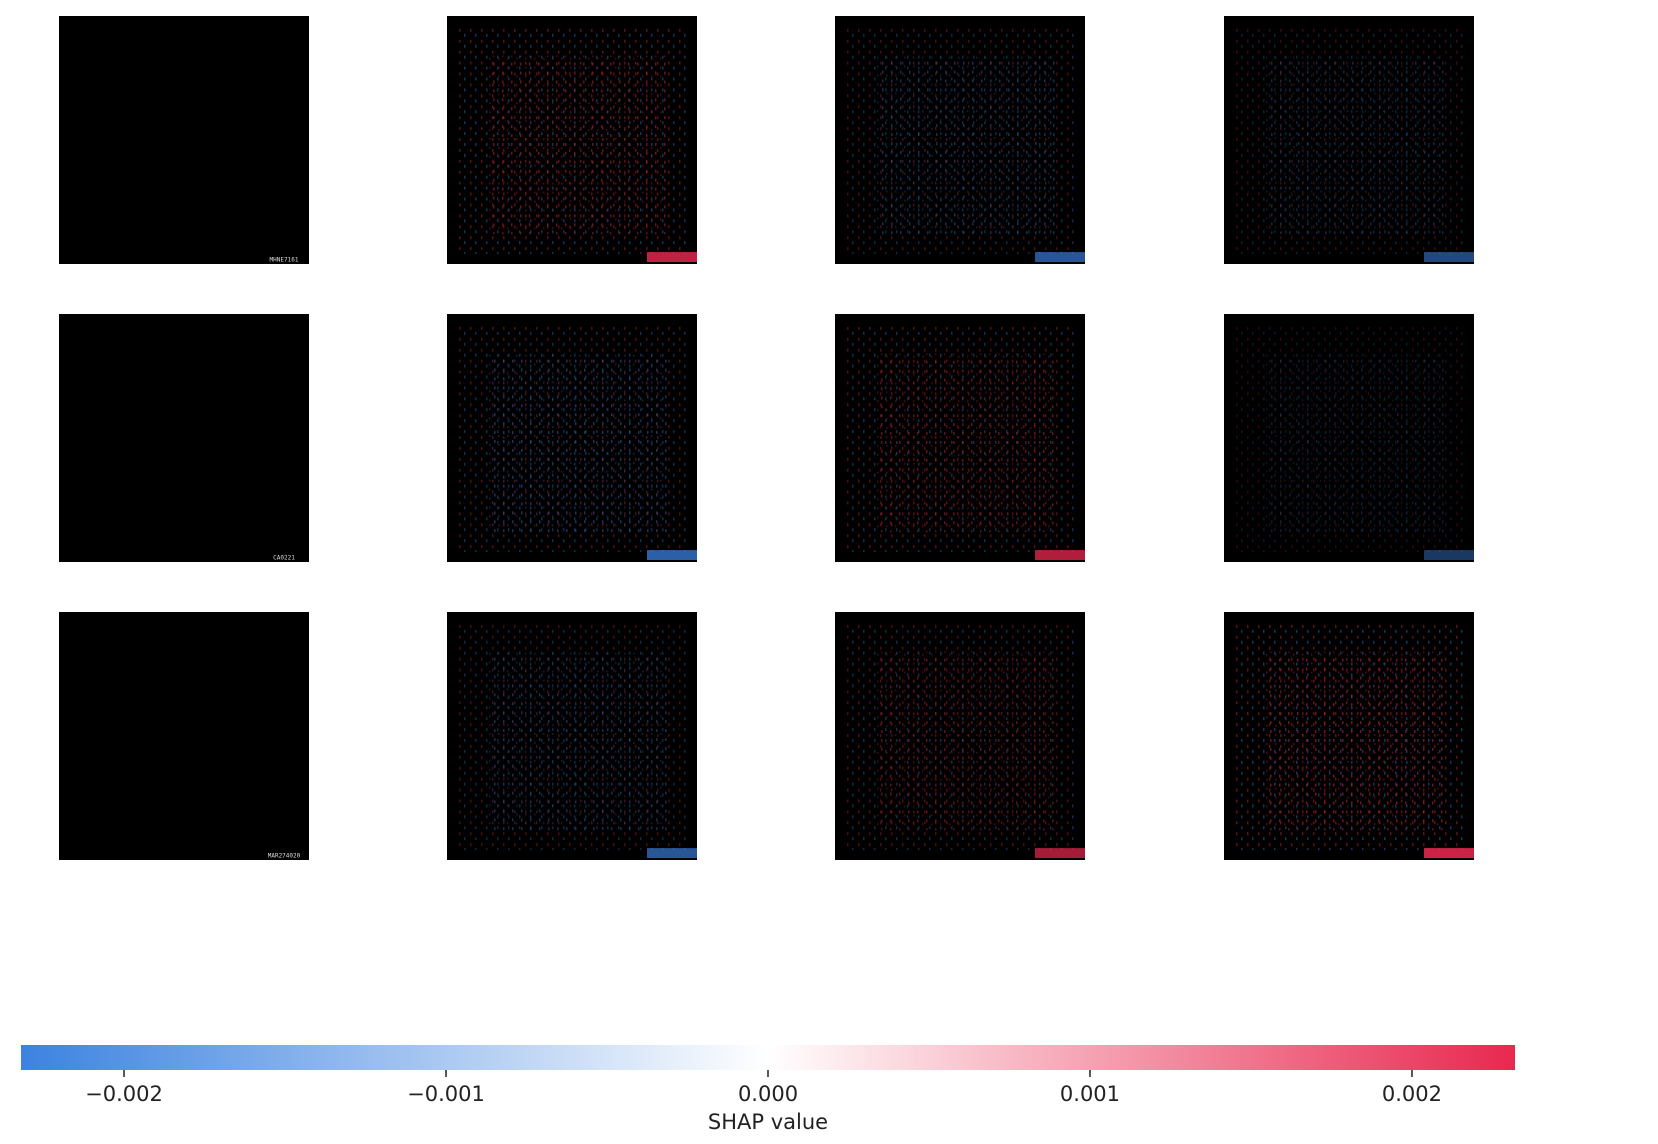  I want to click on original-image: CA0221, so click(184, 438).